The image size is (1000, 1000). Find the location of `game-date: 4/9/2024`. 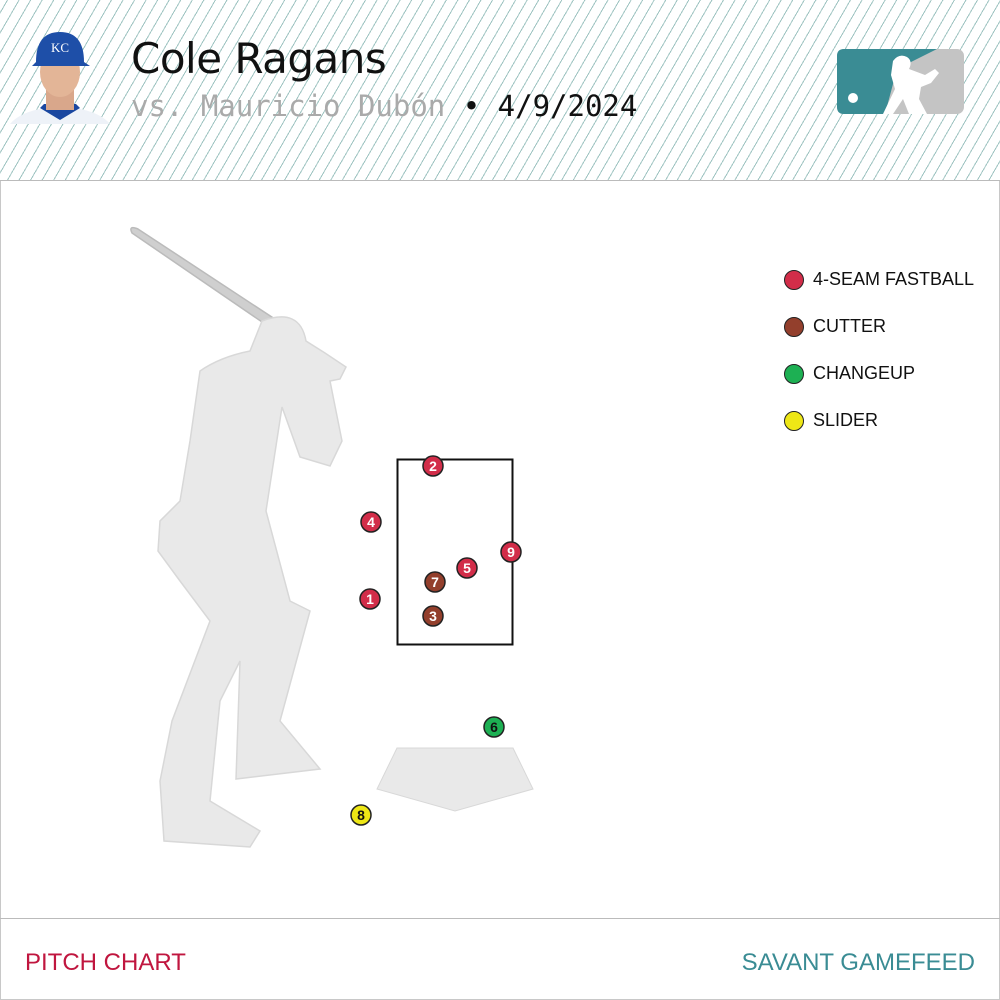

game-date: 4/9/2024 is located at coordinates (567, 106).